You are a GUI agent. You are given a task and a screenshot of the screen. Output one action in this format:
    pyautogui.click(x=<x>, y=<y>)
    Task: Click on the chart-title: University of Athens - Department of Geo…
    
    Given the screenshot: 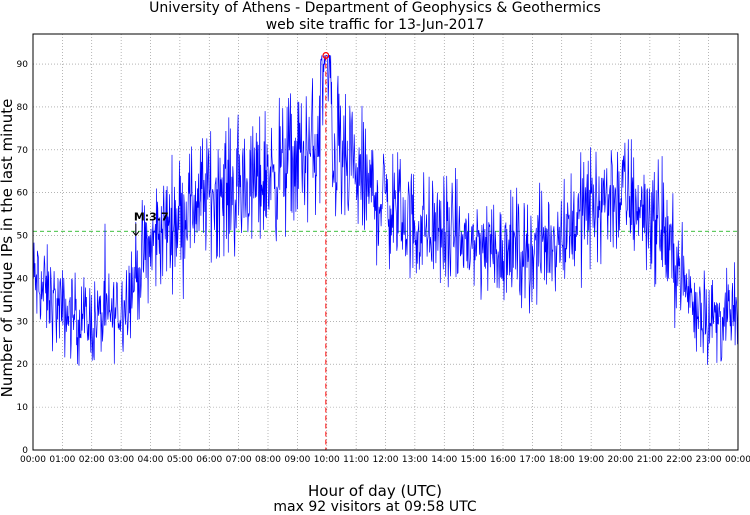 What is the action you would take?
    pyautogui.click(x=375, y=8)
    